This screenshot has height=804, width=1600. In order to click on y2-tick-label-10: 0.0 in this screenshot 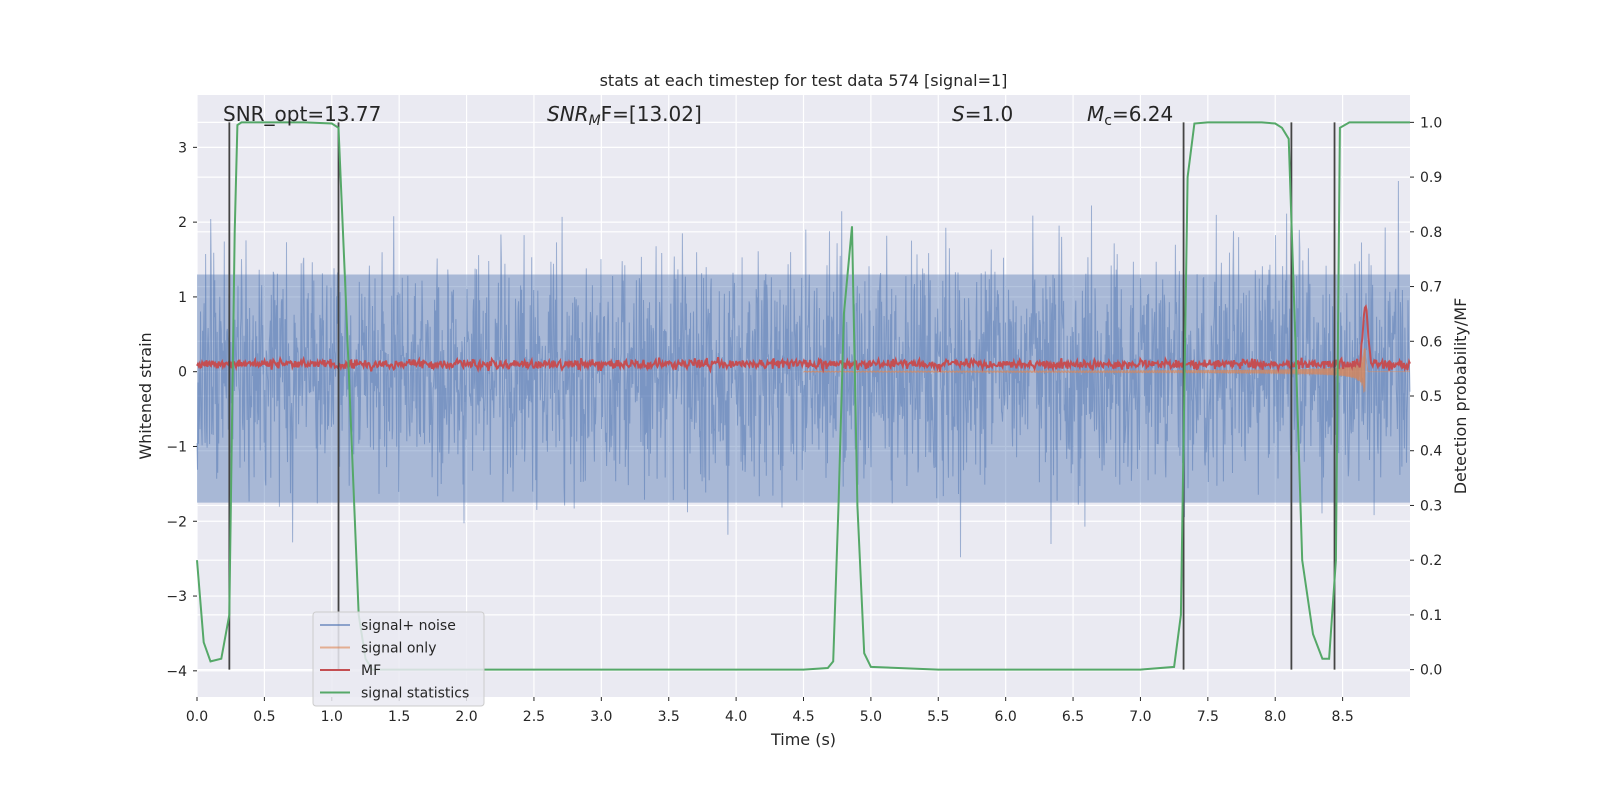, I will do `click(1431, 671)`.